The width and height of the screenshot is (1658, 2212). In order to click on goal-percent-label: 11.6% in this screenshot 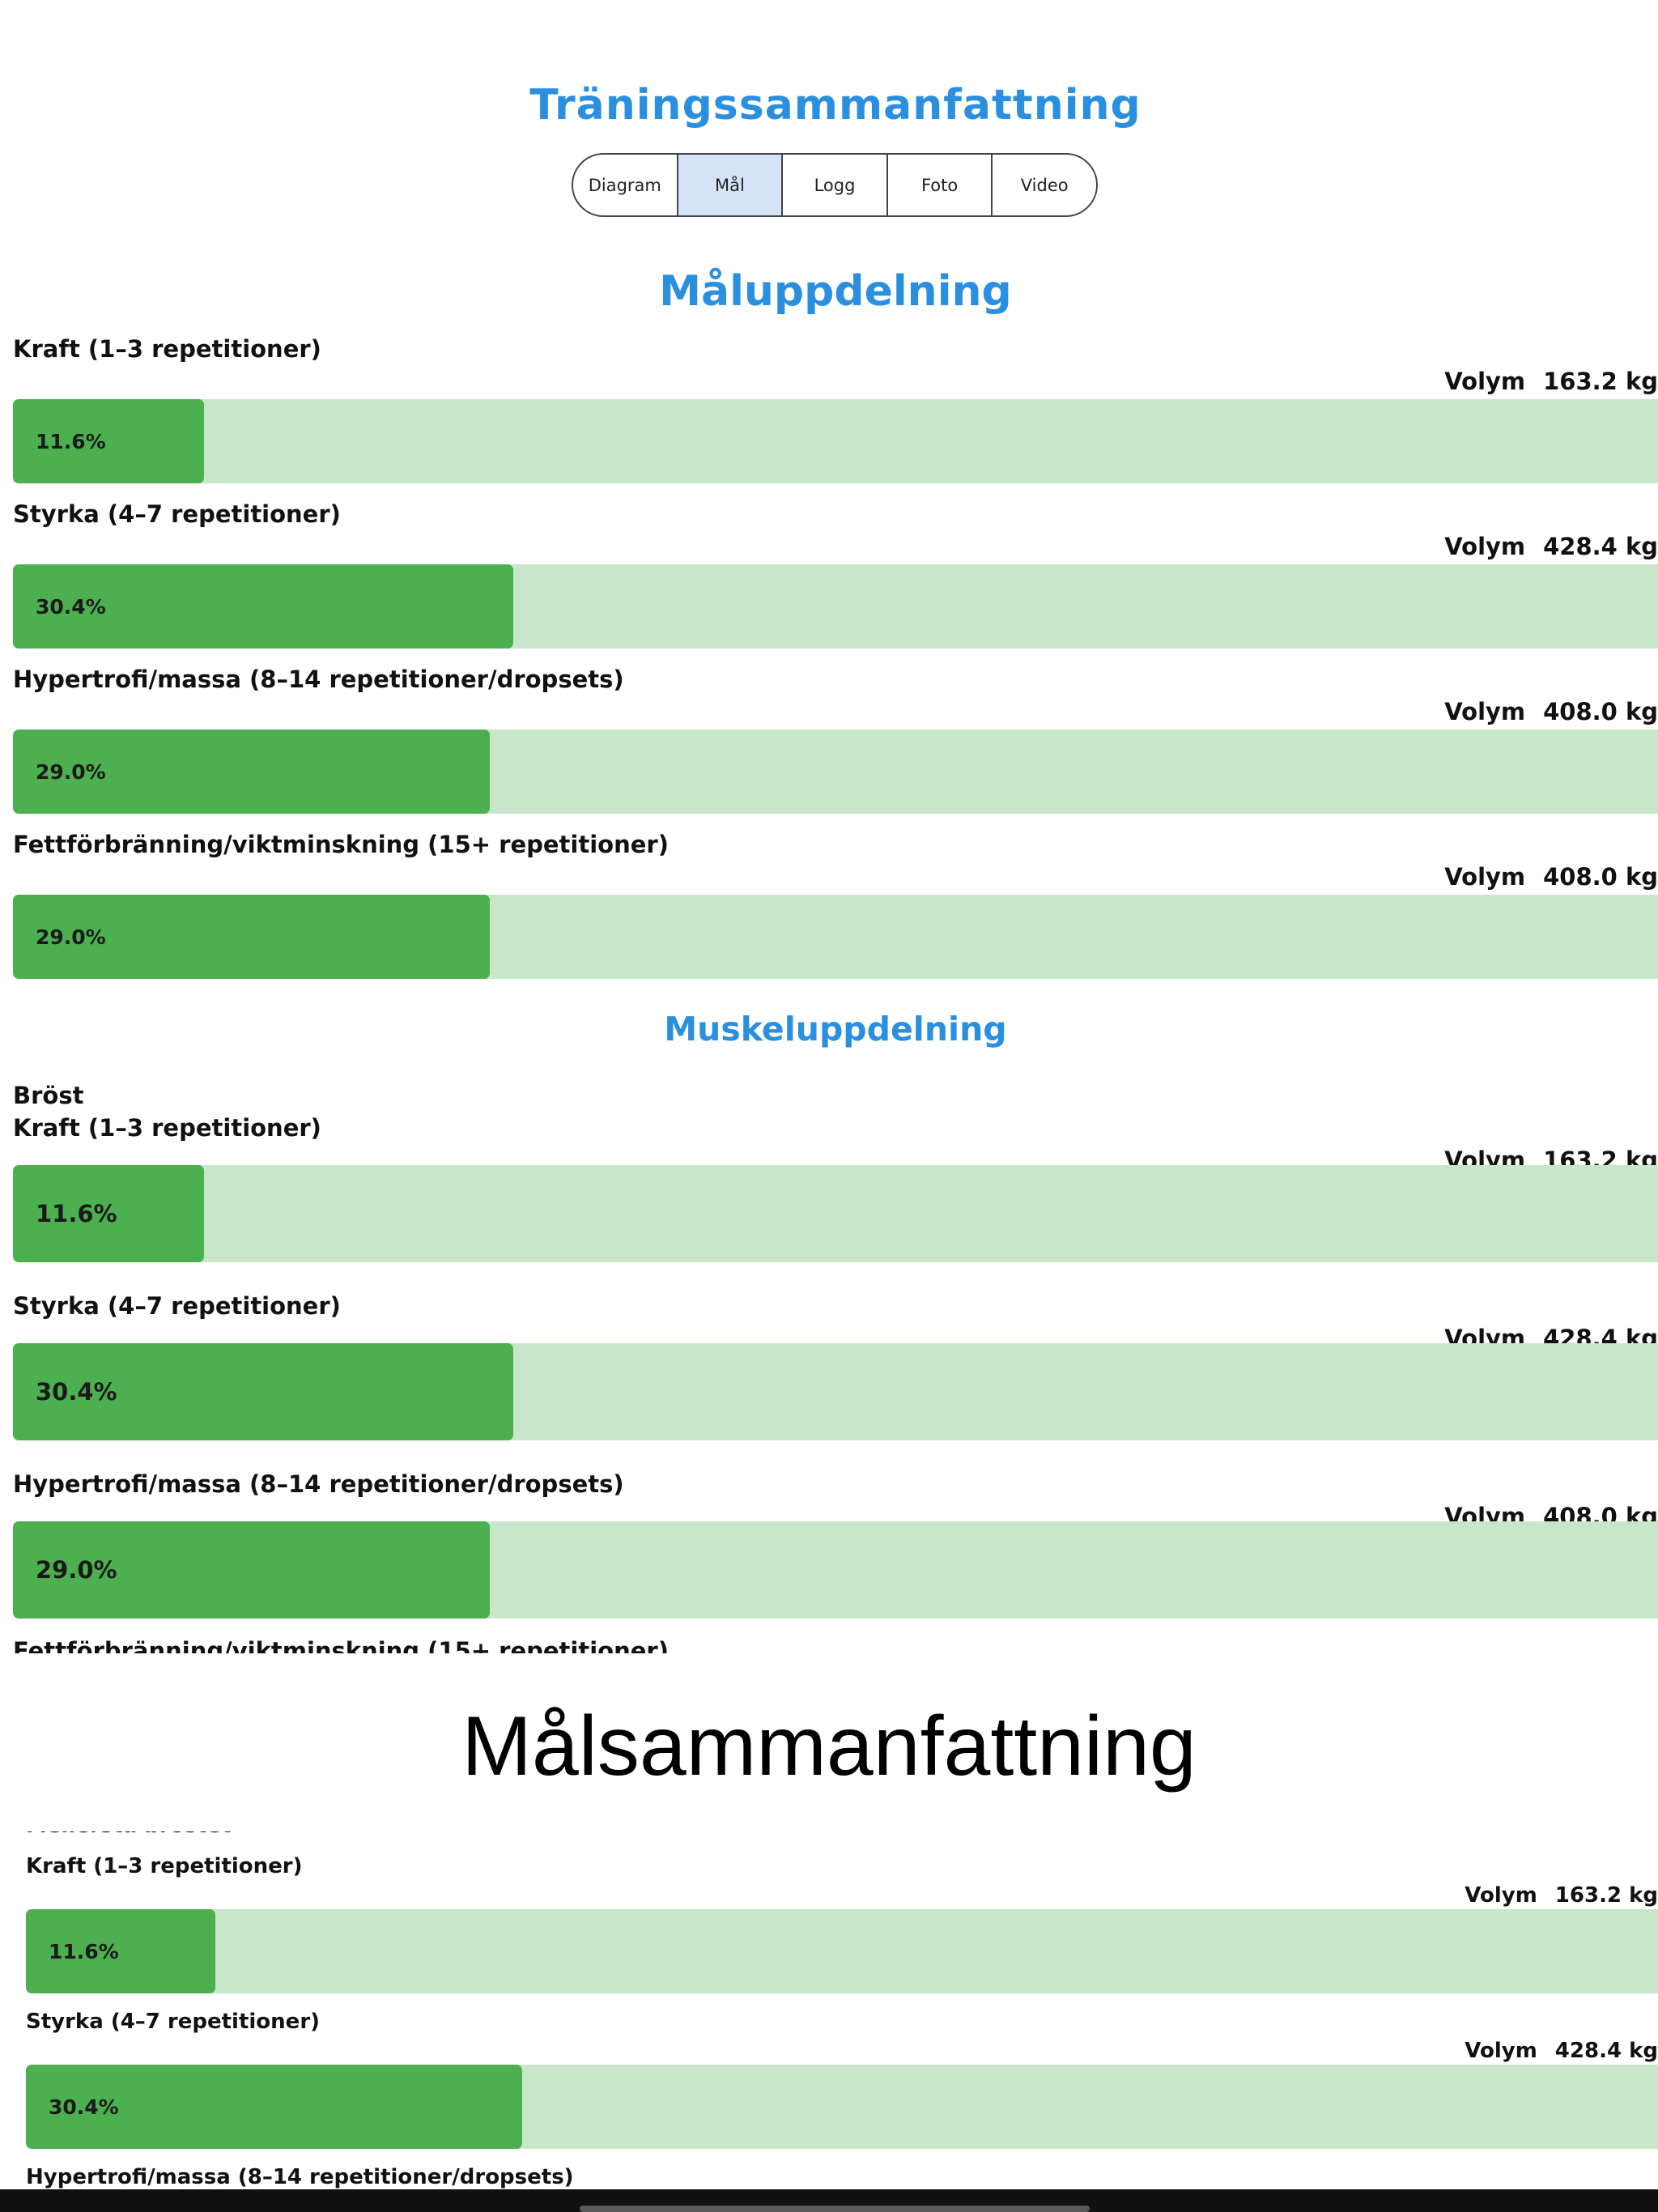, I will do `click(71, 441)`.